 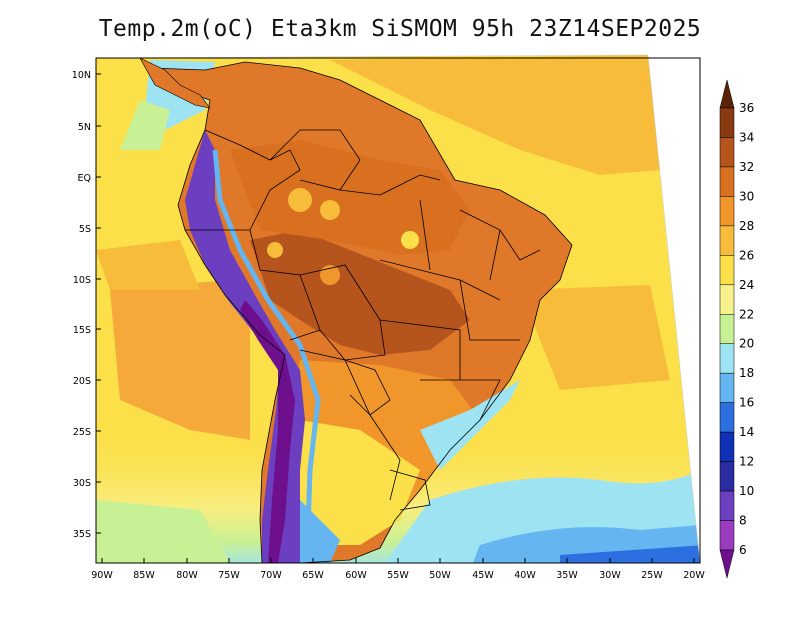 What do you see at coordinates (350, 425) in the screenshot?
I see `border-argentina` at bounding box center [350, 425].